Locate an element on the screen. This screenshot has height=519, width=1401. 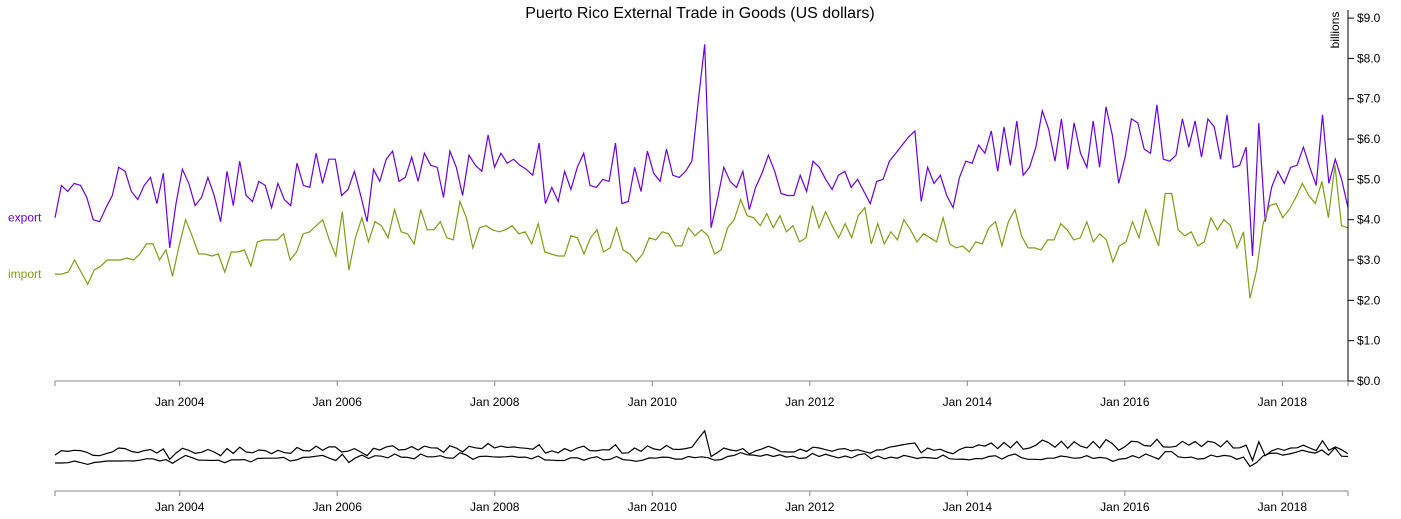
x-tick-label: Jan 2014 is located at coordinates (968, 402).